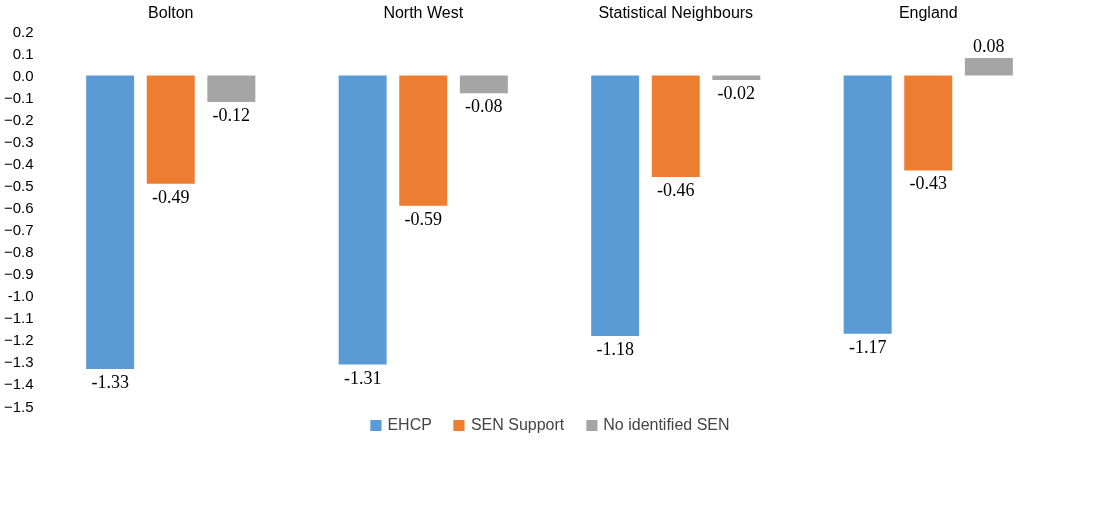 The height and width of the screenshot is (522, 1110). Describe the element at coordinates (18, 340) in the screenshot. I see `y-tick-label: −1.2` at that location.